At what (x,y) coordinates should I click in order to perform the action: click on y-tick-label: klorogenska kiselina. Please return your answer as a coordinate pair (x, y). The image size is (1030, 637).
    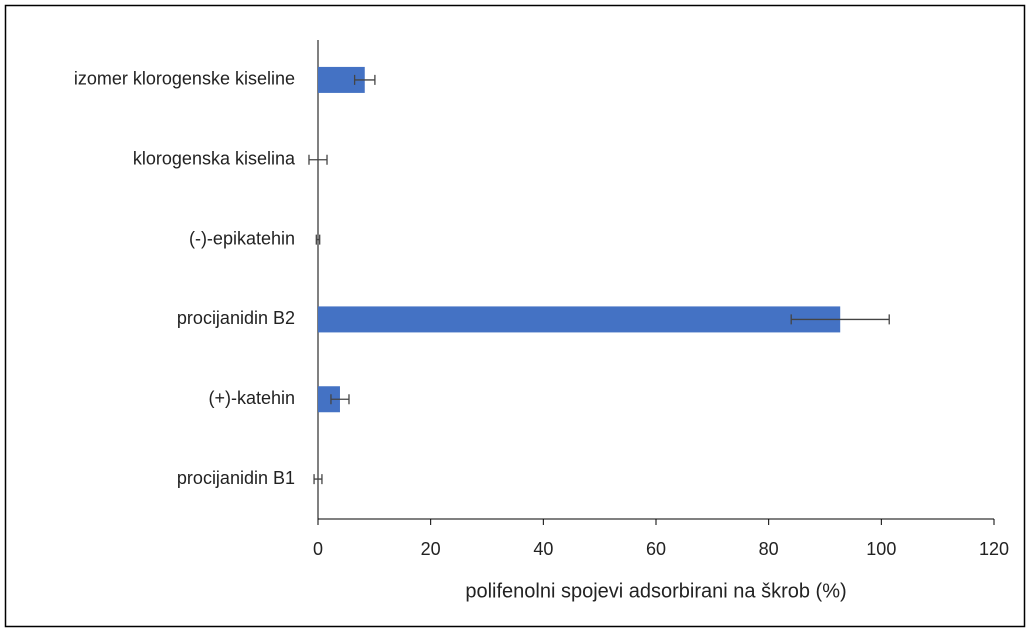
    Looking at the image, I should click on (214, 159).